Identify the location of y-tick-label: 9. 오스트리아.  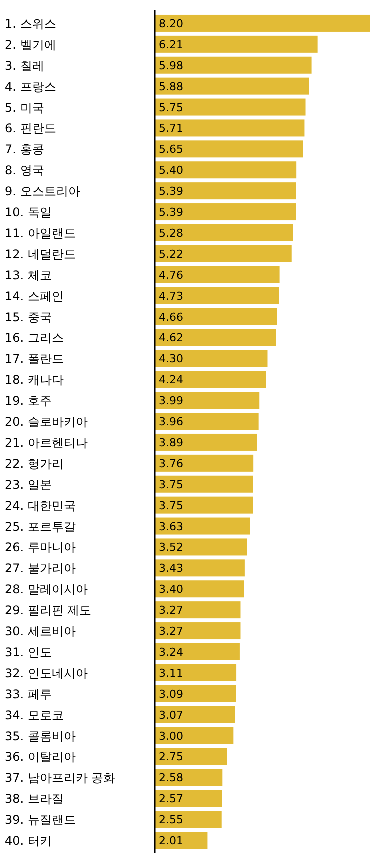
(42, 191).